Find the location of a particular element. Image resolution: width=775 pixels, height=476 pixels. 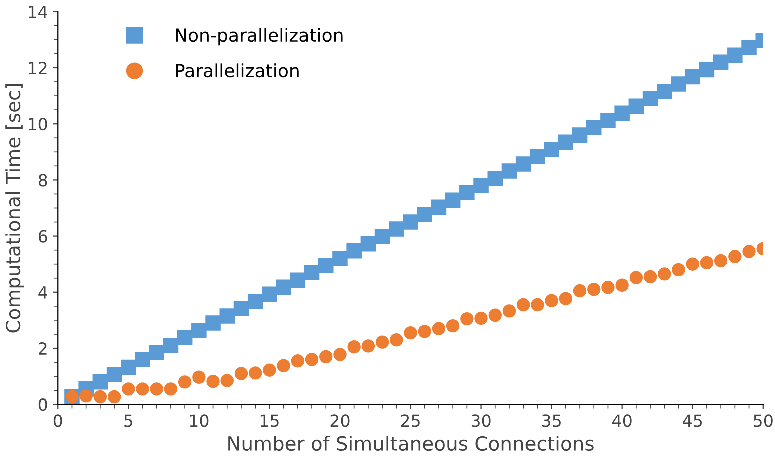

x-tick-label: 20 is located at coordinates (340, 421).